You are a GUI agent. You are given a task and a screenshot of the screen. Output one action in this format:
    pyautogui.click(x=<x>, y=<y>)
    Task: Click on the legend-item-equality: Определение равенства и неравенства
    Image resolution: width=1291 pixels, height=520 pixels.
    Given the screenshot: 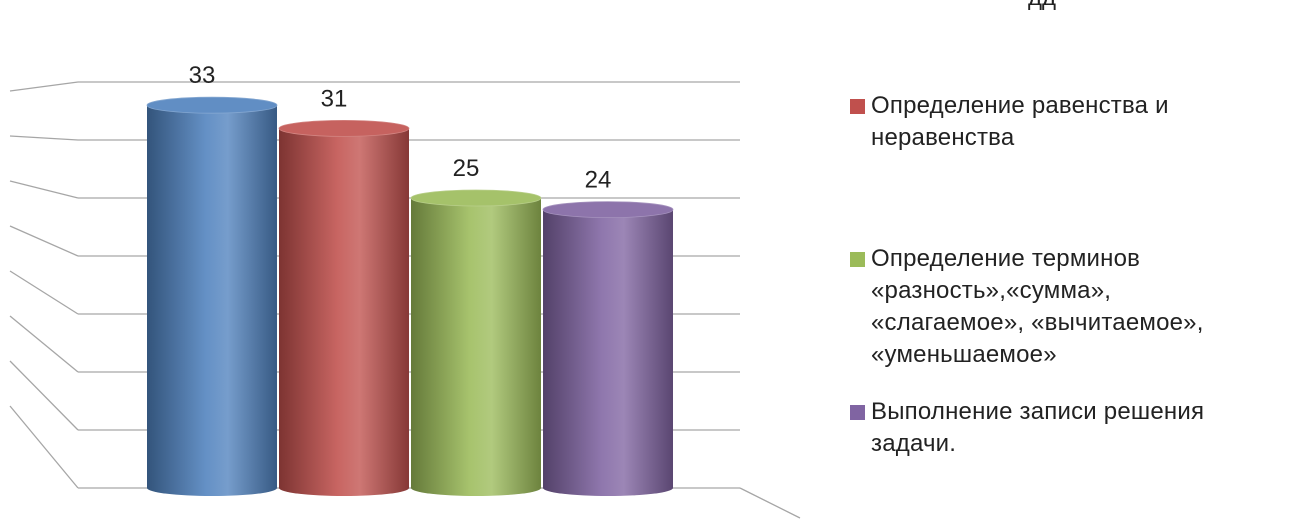 What is the action you would take?
    pyautogui.click(x=1009, y=122)
    